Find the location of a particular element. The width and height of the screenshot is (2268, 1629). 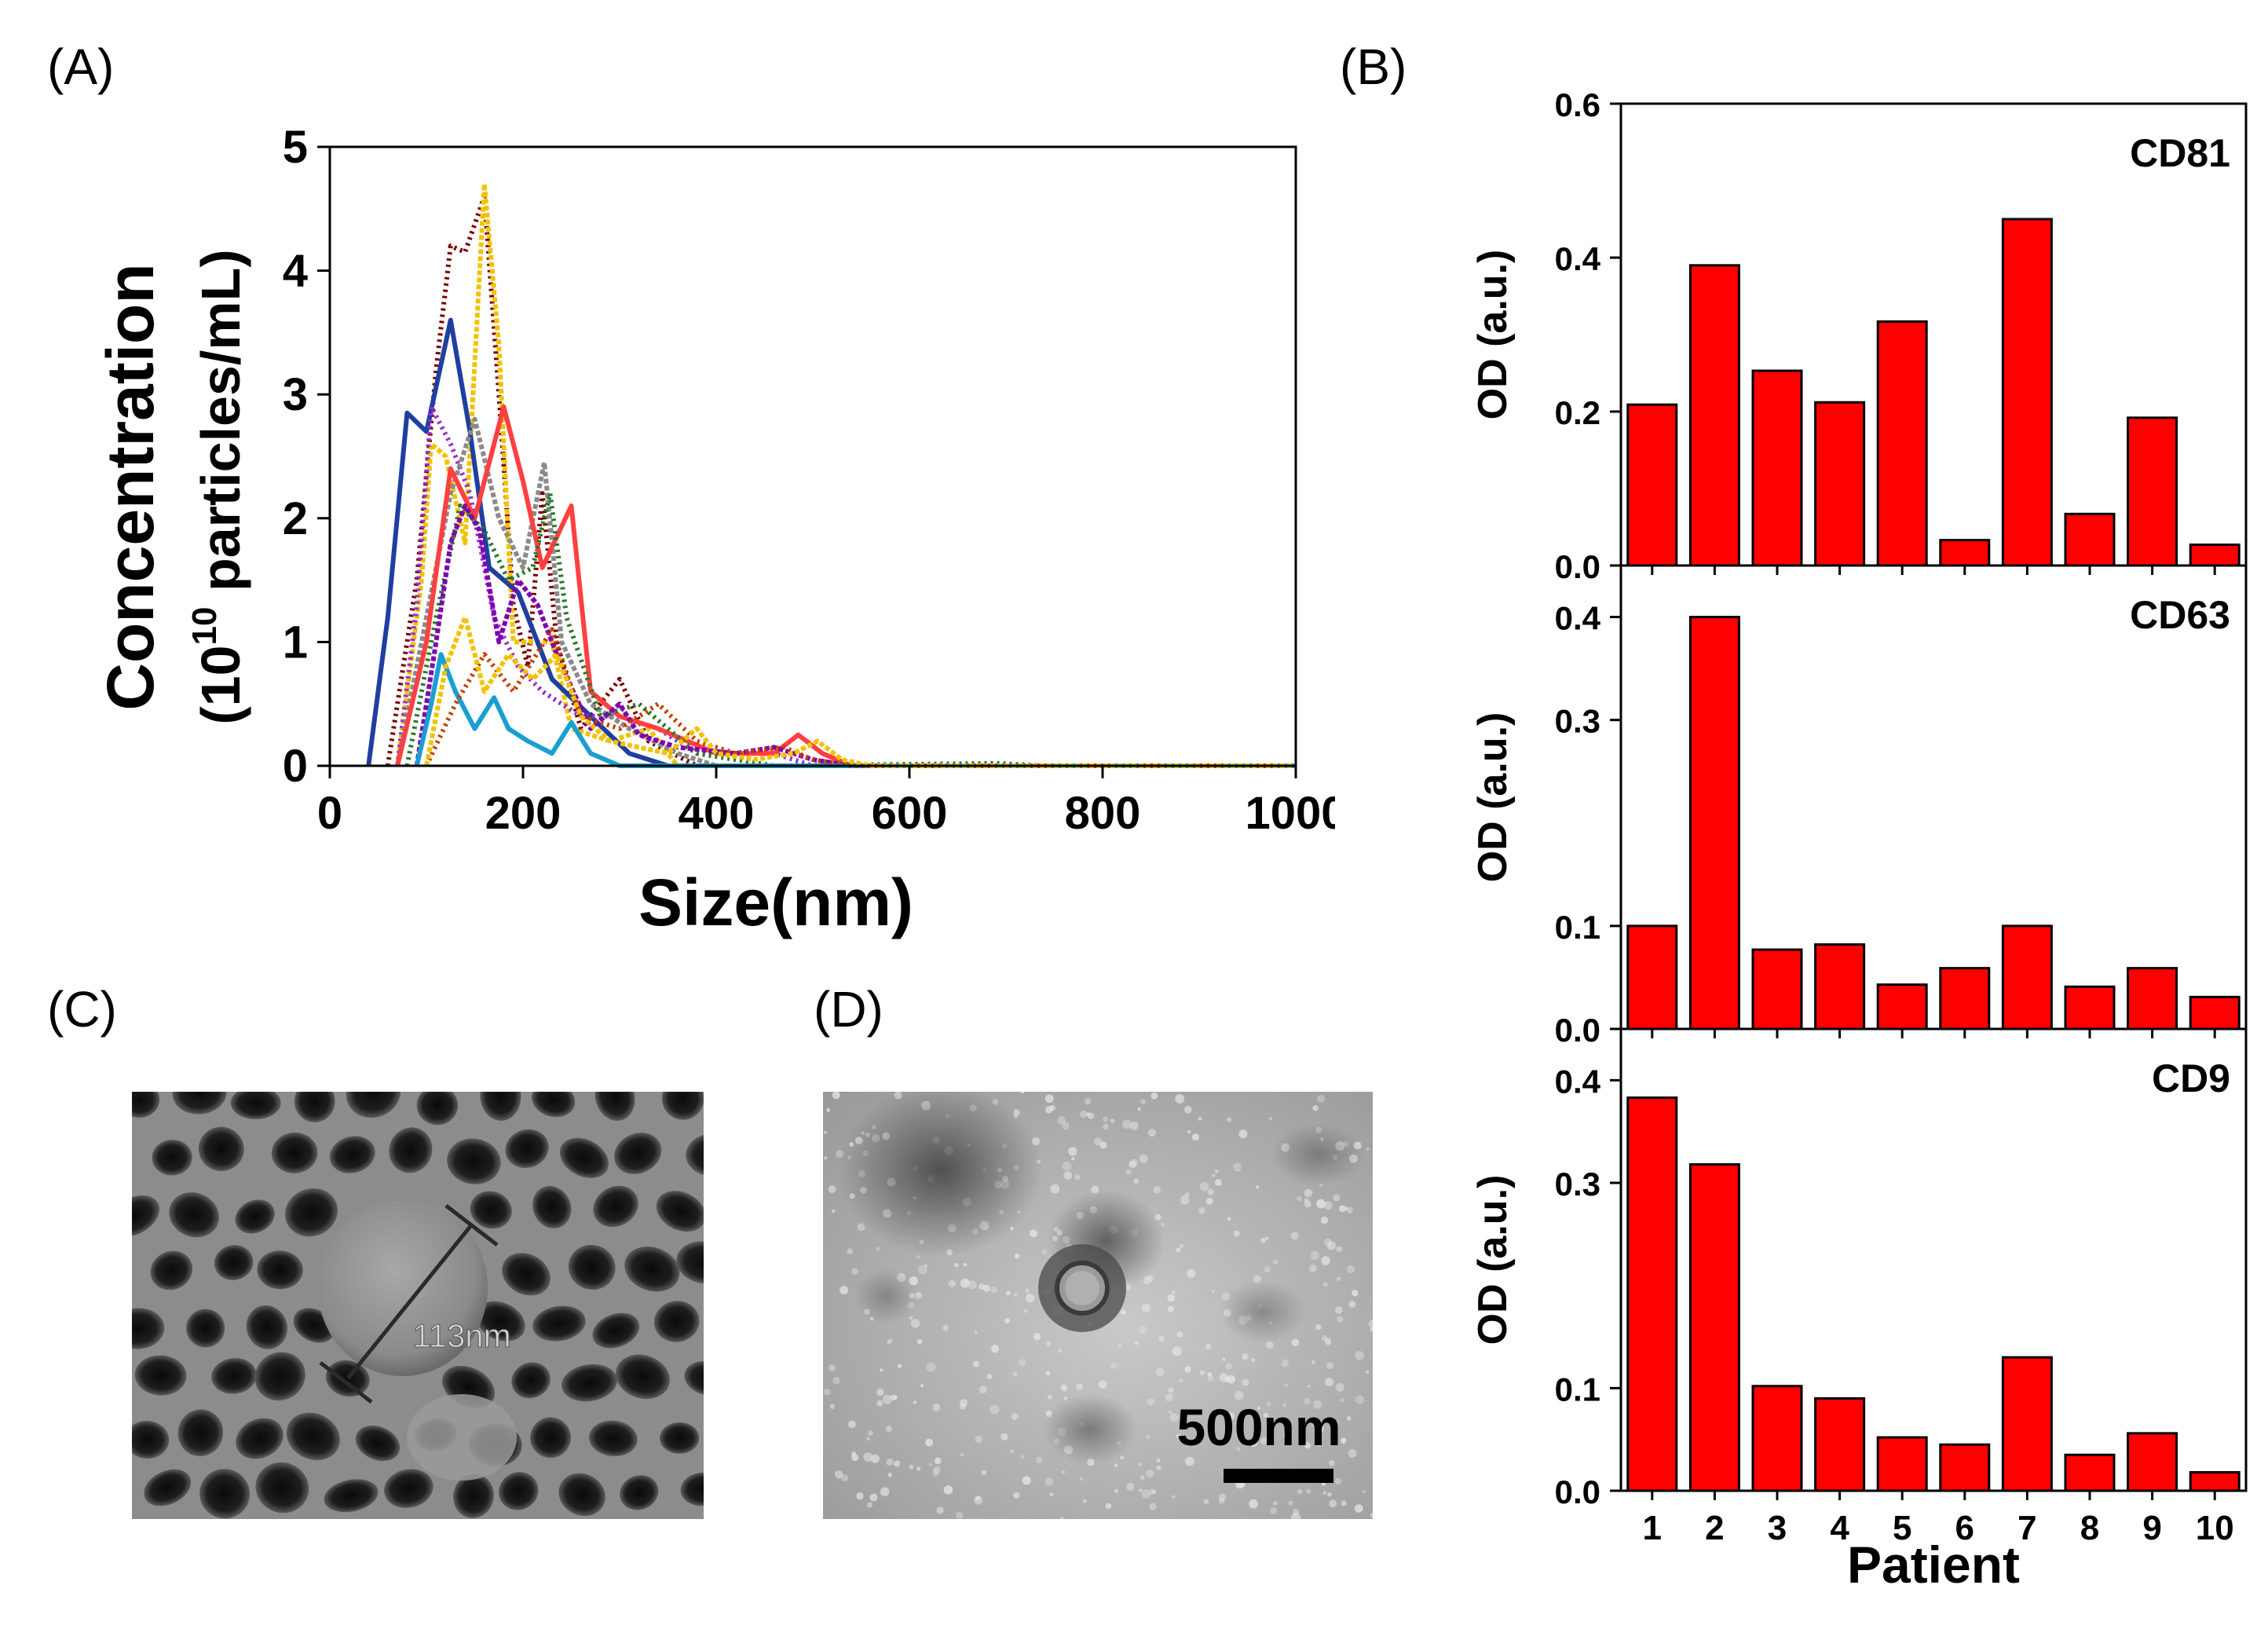

b-xtick-label: 8 is located at coordinates (2090, 1528).